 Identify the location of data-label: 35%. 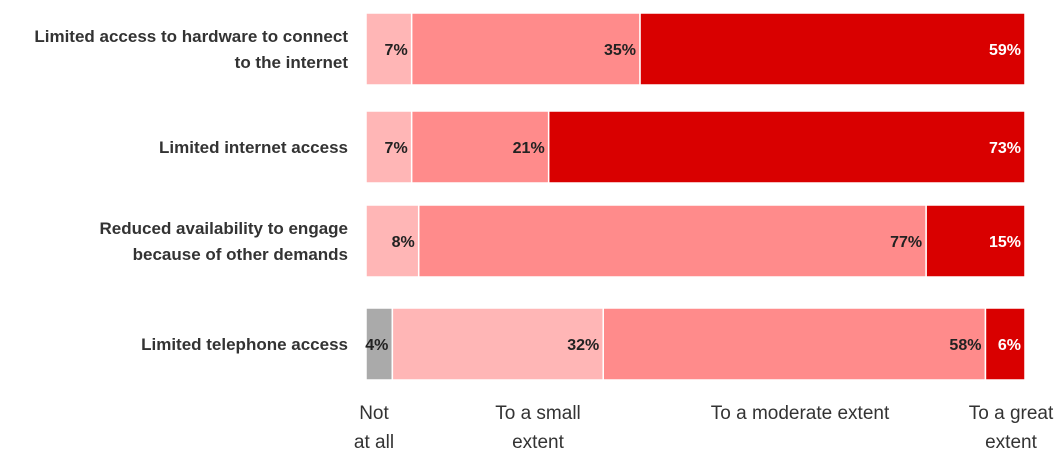
(620, 50).